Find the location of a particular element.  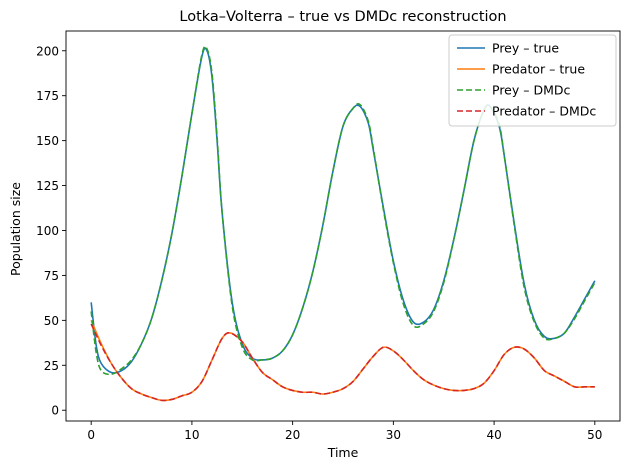

x-axis-ticks: 0 10 20 30 40 50 is located at coordinates (344, 431).